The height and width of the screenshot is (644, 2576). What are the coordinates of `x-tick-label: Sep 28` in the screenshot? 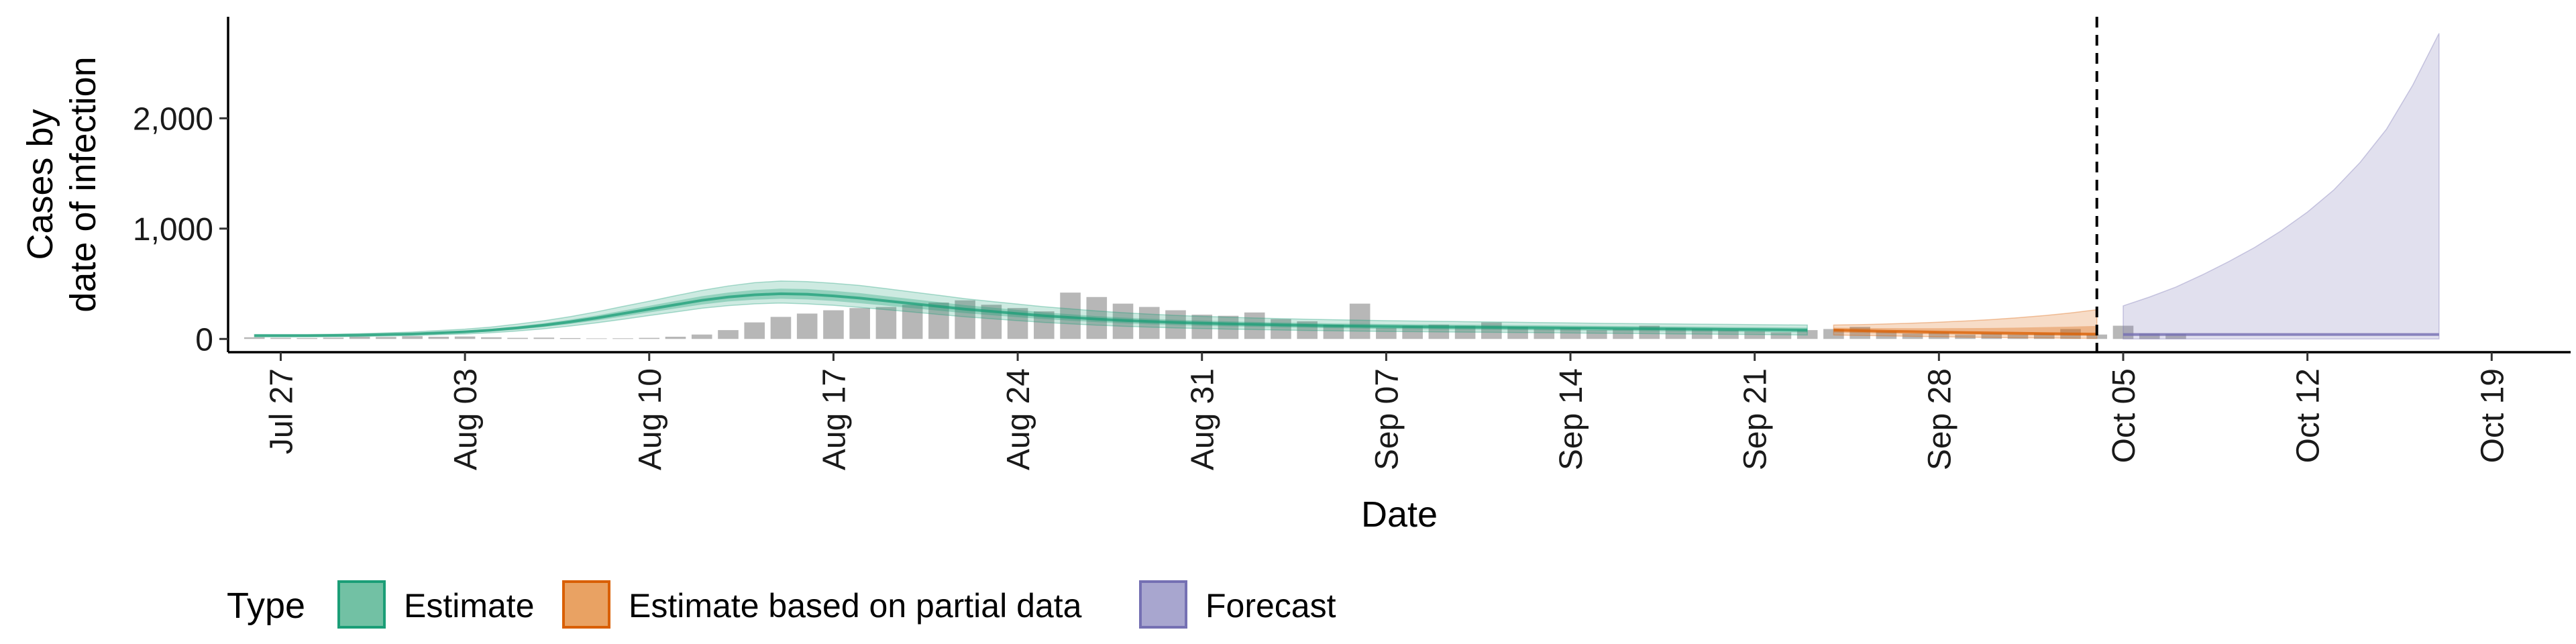 It's located at (1939, 419).